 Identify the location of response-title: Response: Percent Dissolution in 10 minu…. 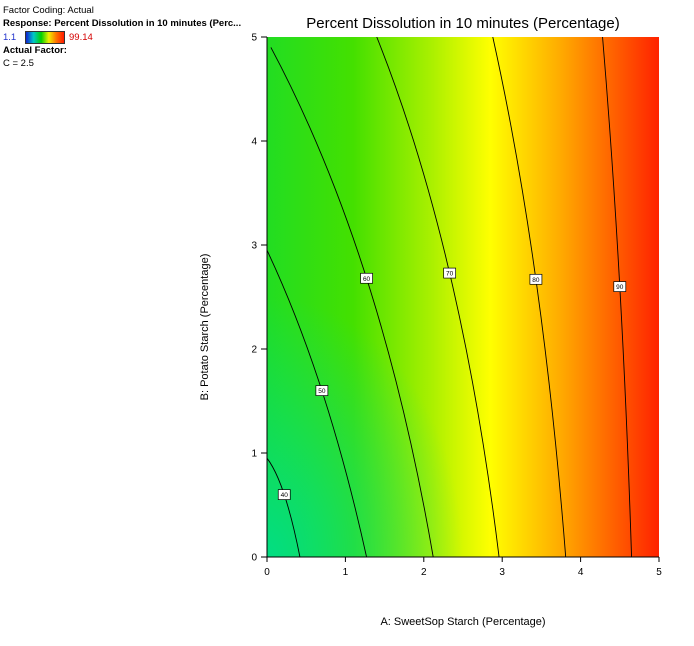
(122, 23).